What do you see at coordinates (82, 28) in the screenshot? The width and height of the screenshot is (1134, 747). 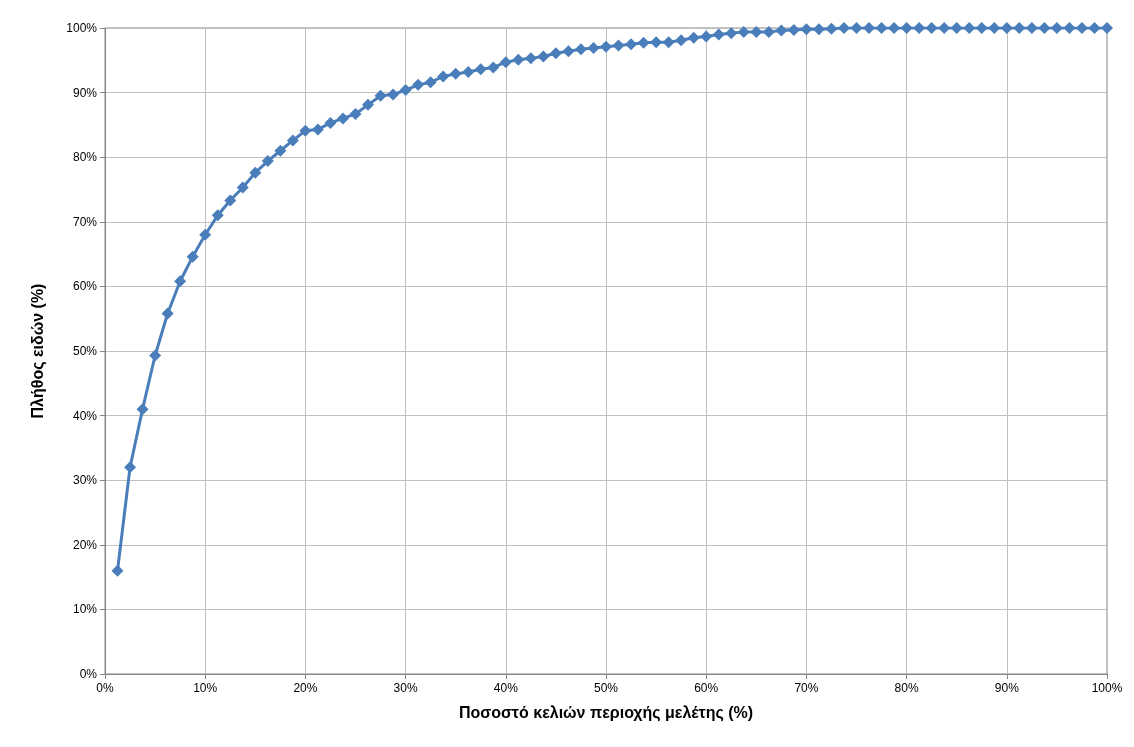 I see `y-tick-label: 100%` at bounding box center [82, 28].